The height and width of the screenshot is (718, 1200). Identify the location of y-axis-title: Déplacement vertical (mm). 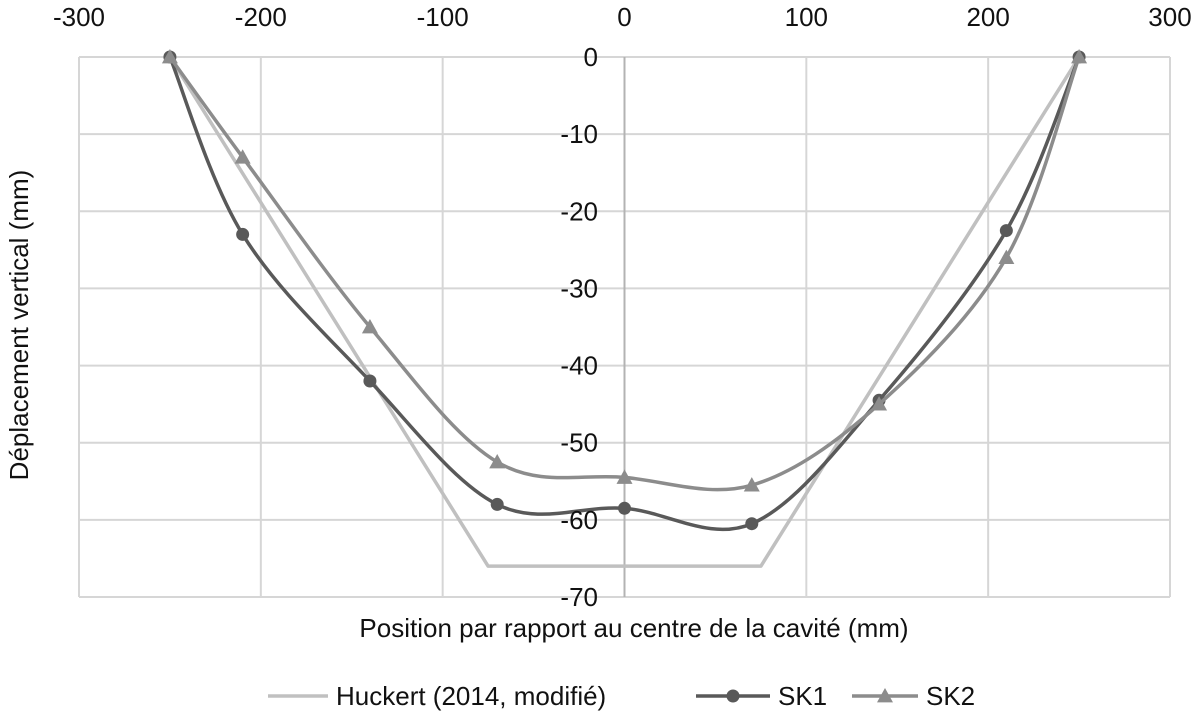
(19, 325).